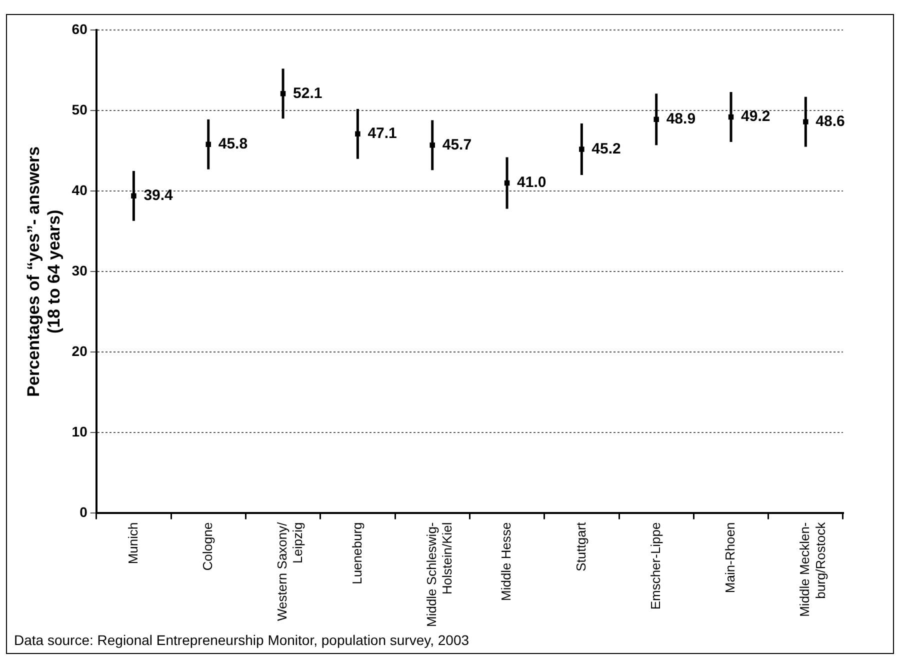 Image resolution: width=903 pixels, height=660 pixels. Describe the element at coordinates (755, 117) in the screenshot. I see `data-label: 49.2` at that location.